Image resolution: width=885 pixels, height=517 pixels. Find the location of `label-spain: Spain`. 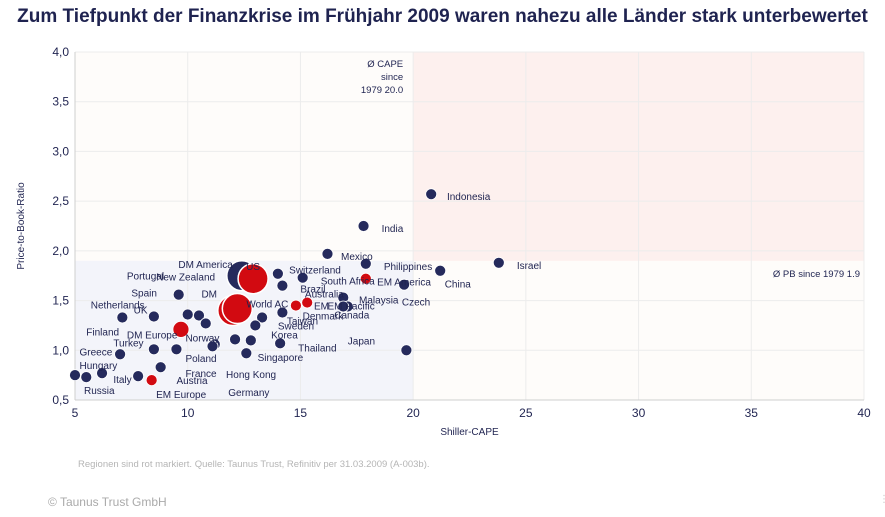

label-spain: Spain is located at coordinates (144, 294).